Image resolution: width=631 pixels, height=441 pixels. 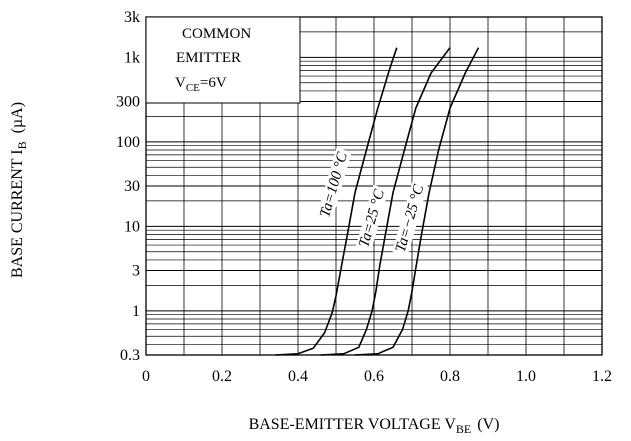 What do you see at coordinates (208, 58) in the screenshot?
I see `legend-line-2: EMITTER` at bounding box center [208, 58].